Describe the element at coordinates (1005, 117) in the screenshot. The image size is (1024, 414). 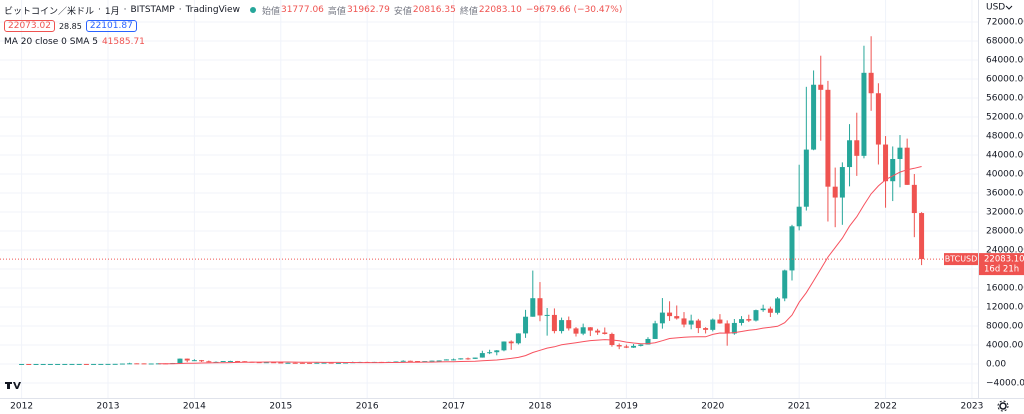
I see `y-tick-label: 52000.00` at that location.